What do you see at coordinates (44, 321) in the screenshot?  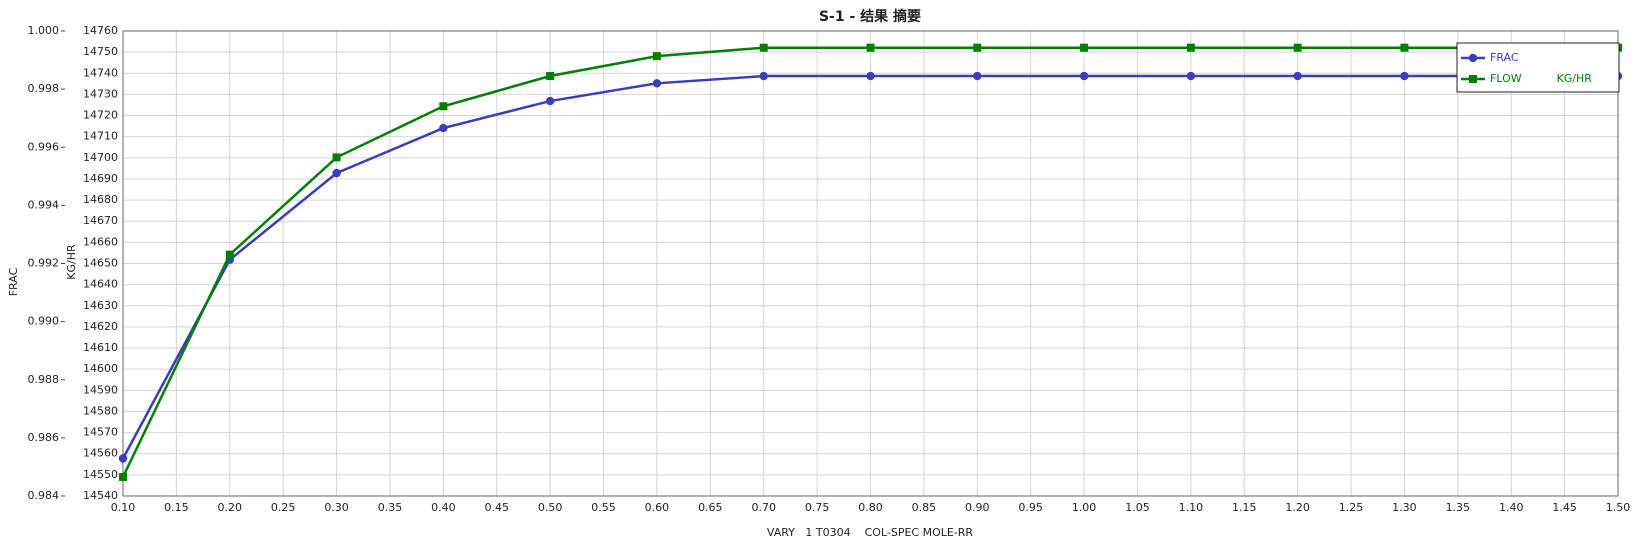 I see `y-tick-label: 0.990` at bounding box center [44, 321].